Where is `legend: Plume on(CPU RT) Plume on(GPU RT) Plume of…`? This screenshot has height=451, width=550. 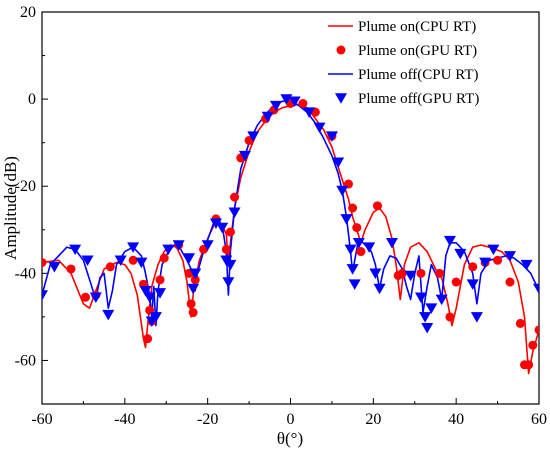 legend: Plume on(CPU RT) Plume on(GPU RT) Plume of… is located at coordinates (403, 63).